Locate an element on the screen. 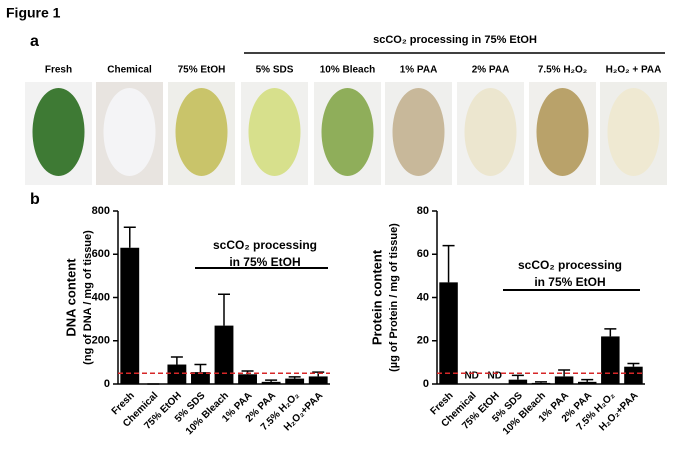  y-axis-label: (µg of Protein / mg of tissue) is located at coordinates (394, 297).